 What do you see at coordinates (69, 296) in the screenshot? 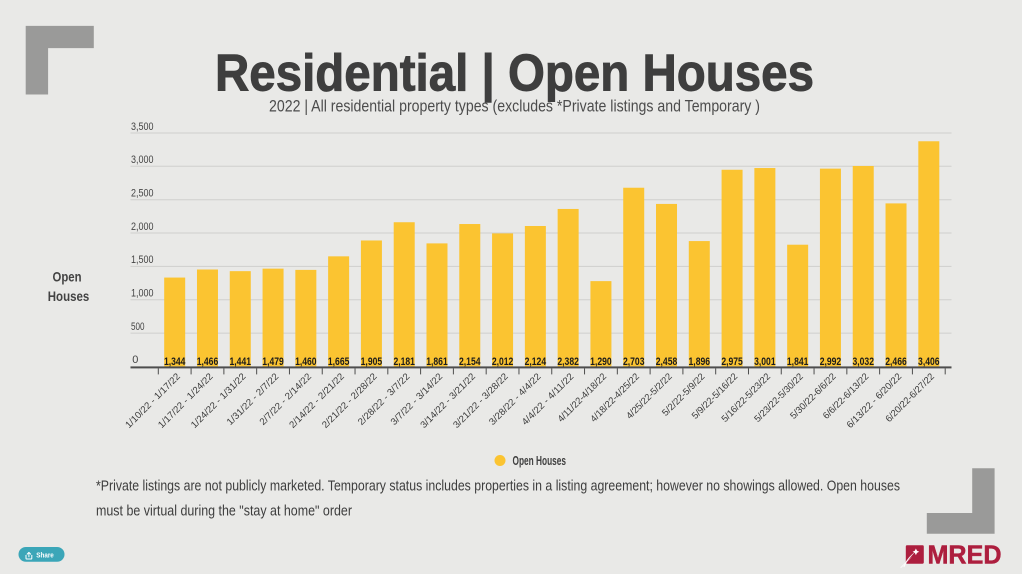
I see `svg-text: Houses` at bounding box center [69, 296].